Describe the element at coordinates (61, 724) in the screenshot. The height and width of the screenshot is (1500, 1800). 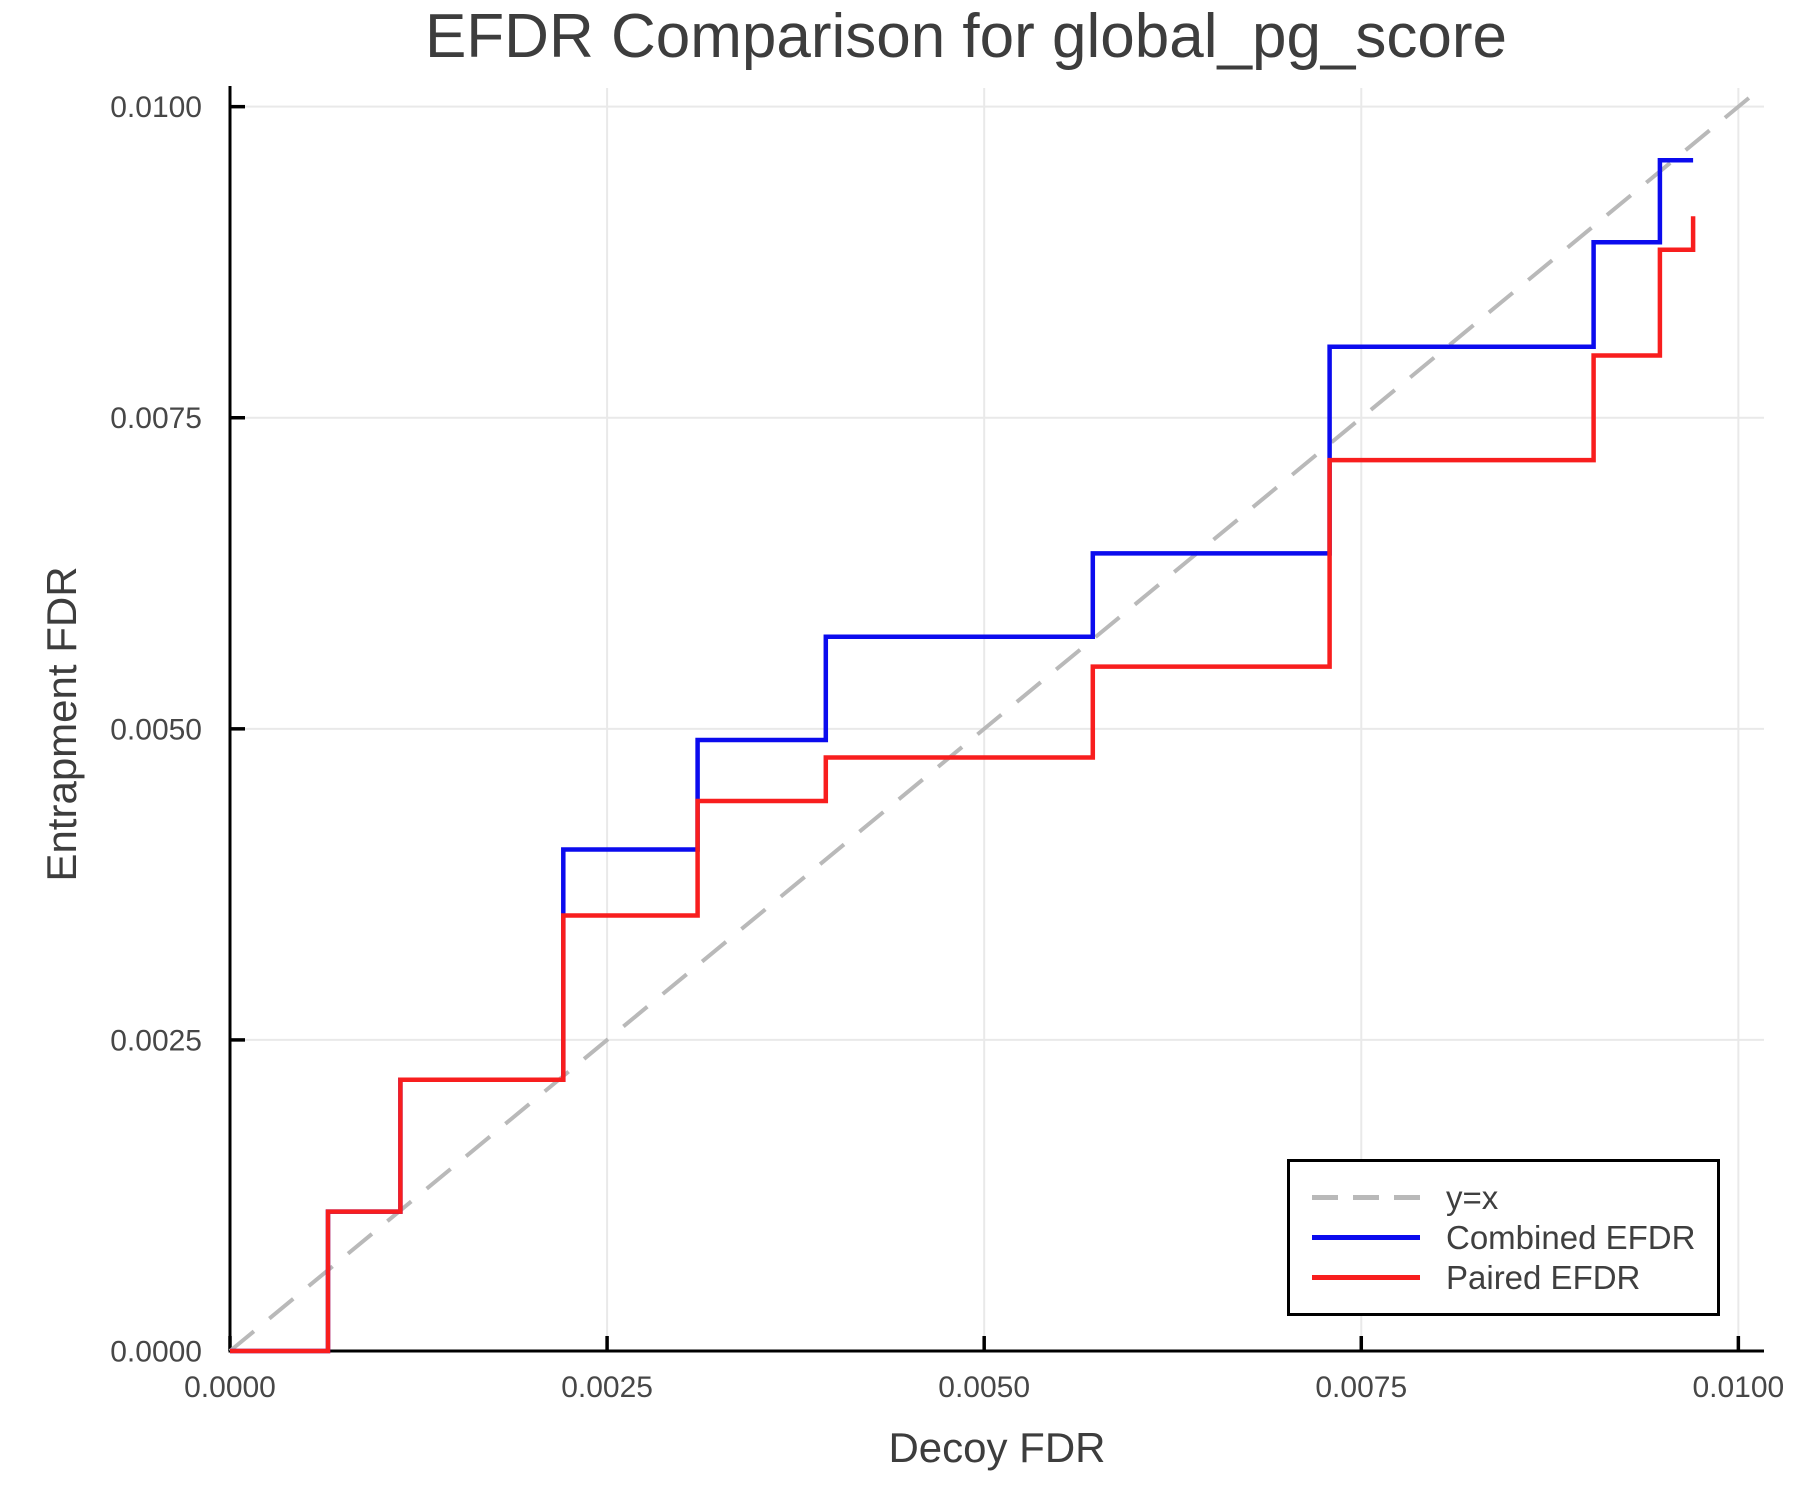
I see `y-axis-label: Entrapment FDR` at that location.